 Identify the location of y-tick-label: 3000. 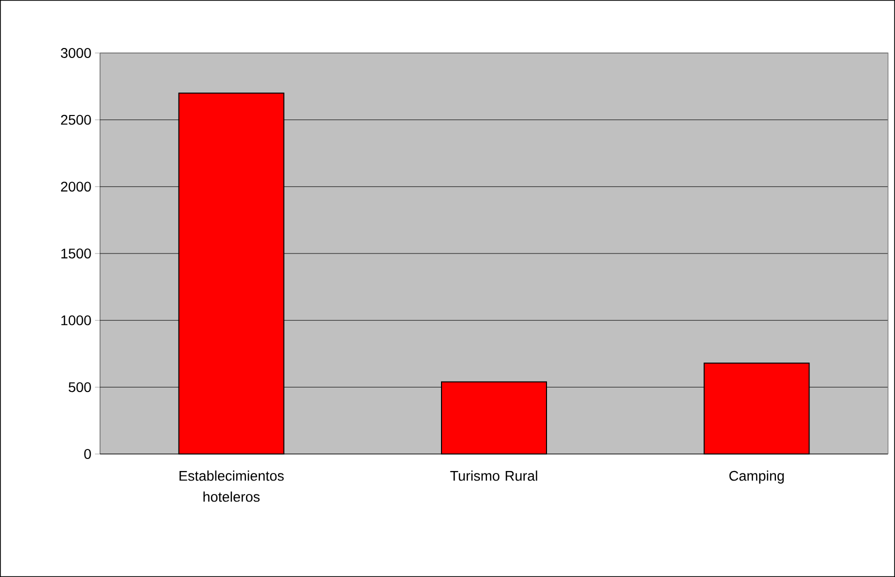
(75, 53).